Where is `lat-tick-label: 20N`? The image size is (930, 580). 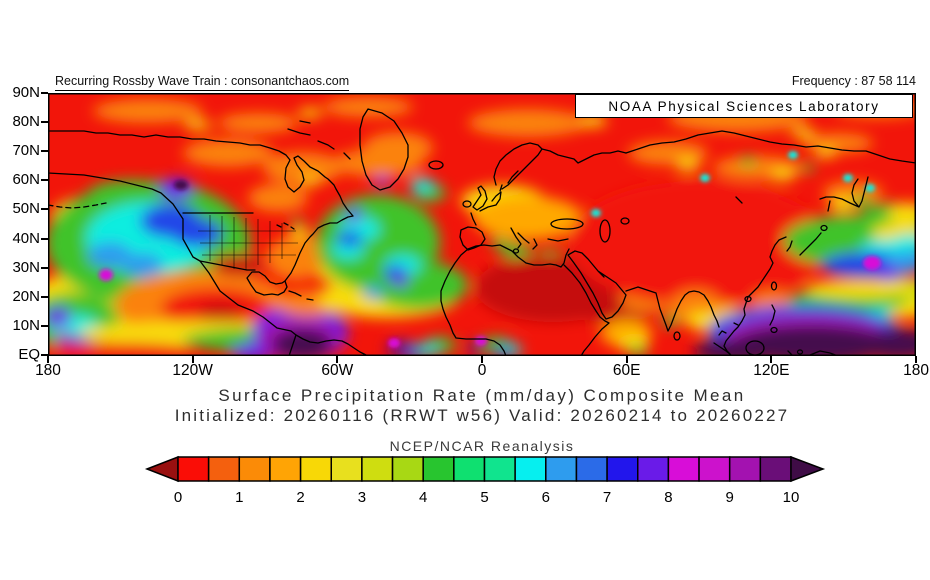
lat-tick-label: 20N is located at coordinates (26, 296).